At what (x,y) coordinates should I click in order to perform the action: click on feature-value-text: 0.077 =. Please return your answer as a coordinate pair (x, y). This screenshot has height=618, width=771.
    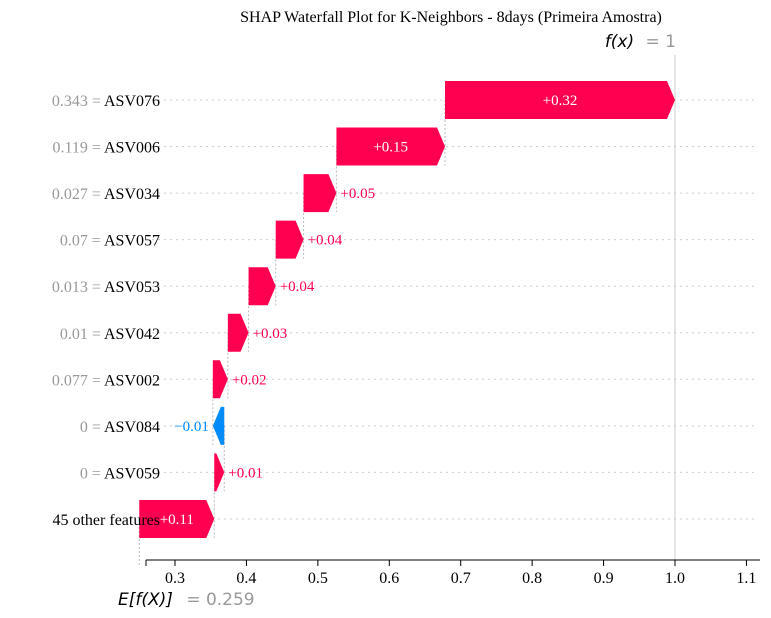
    Looking at the image, I should click on (78, 380).